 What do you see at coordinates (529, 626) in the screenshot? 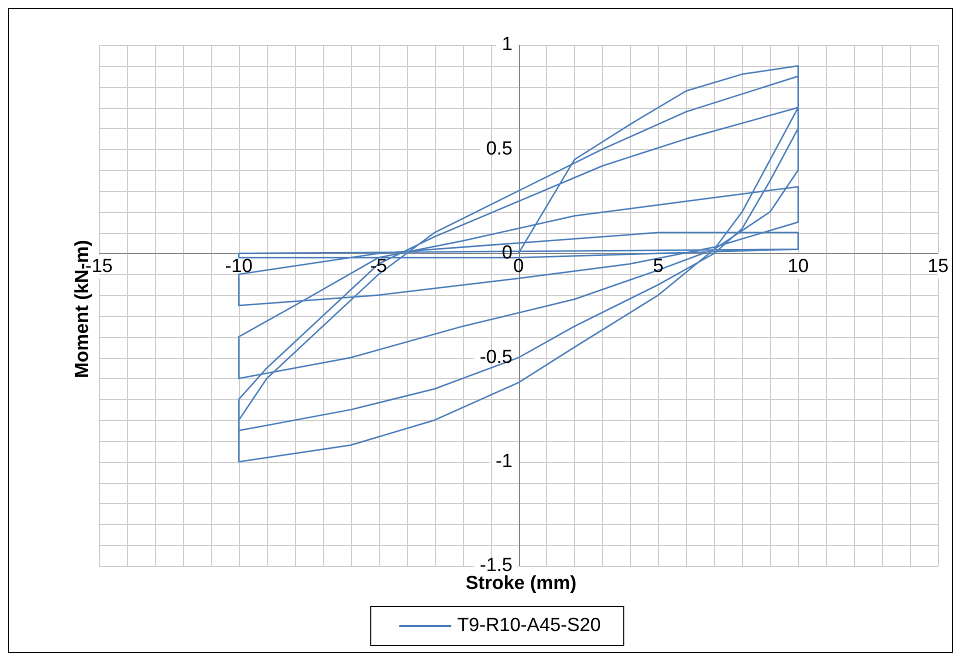
I see `legend-label: T9-R10-A45-S20` at bounding box center [529, 626].